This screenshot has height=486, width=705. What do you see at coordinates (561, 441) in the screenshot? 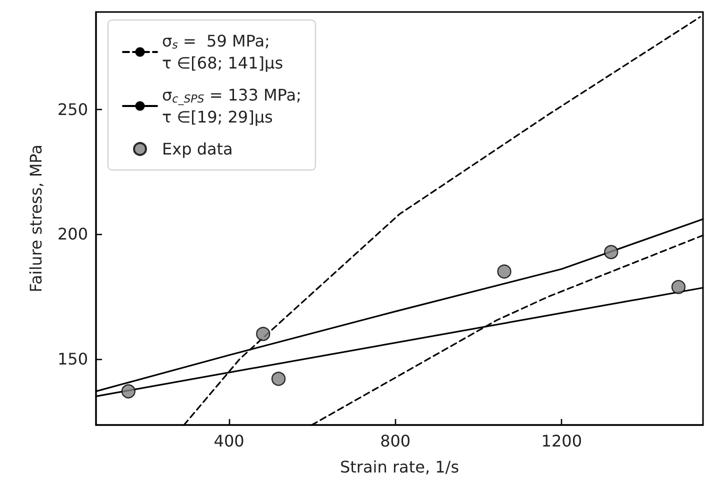
I see `x-tick-label: 1200` at bounding box center [561, 441].